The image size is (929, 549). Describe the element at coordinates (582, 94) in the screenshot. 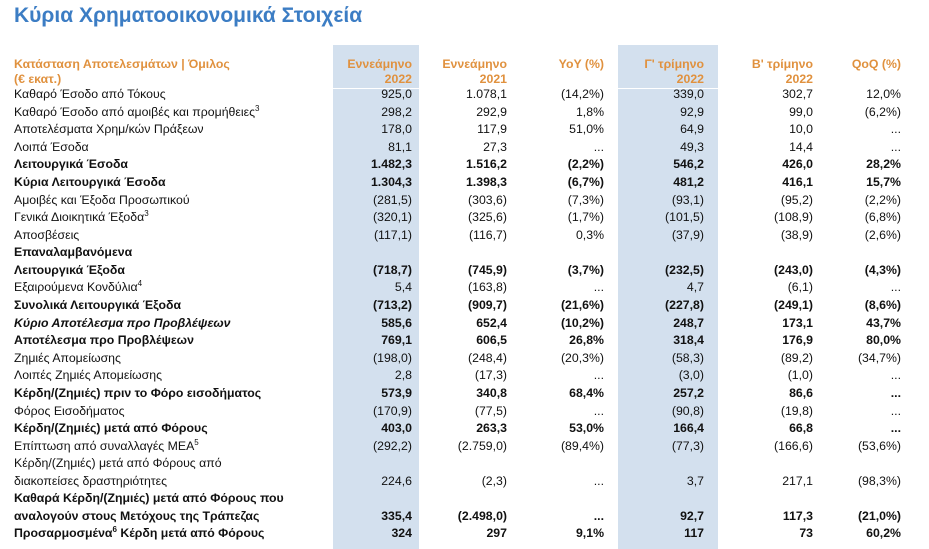

I see `cell-value: (14,2%)` at that location.